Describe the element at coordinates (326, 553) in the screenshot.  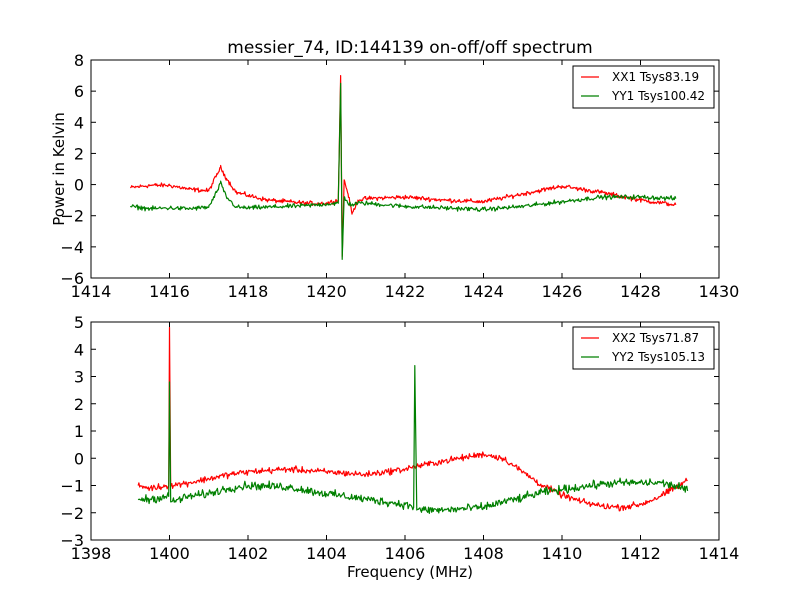
I see `x-tick-label: 1404` at that location.